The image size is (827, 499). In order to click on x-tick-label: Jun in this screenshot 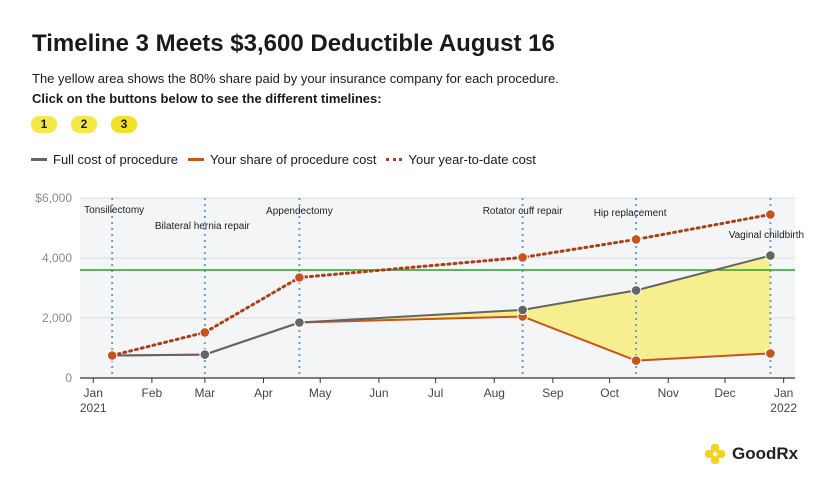, I will do `click(378, 393)`.